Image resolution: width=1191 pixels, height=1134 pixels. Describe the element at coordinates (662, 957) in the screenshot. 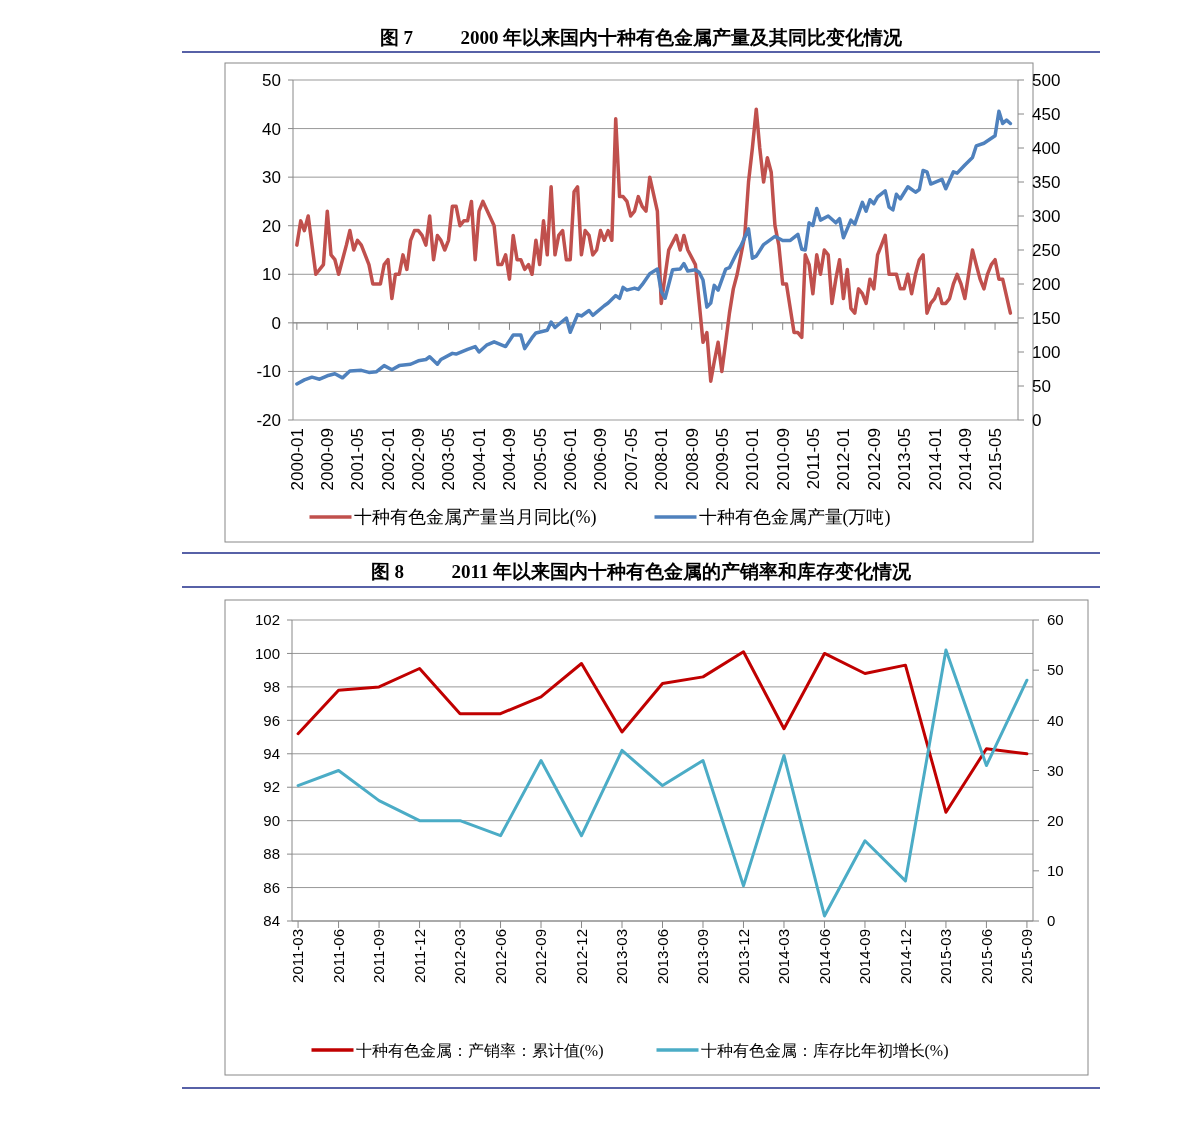

I see `x-tick-label: 2013-06` at that location.